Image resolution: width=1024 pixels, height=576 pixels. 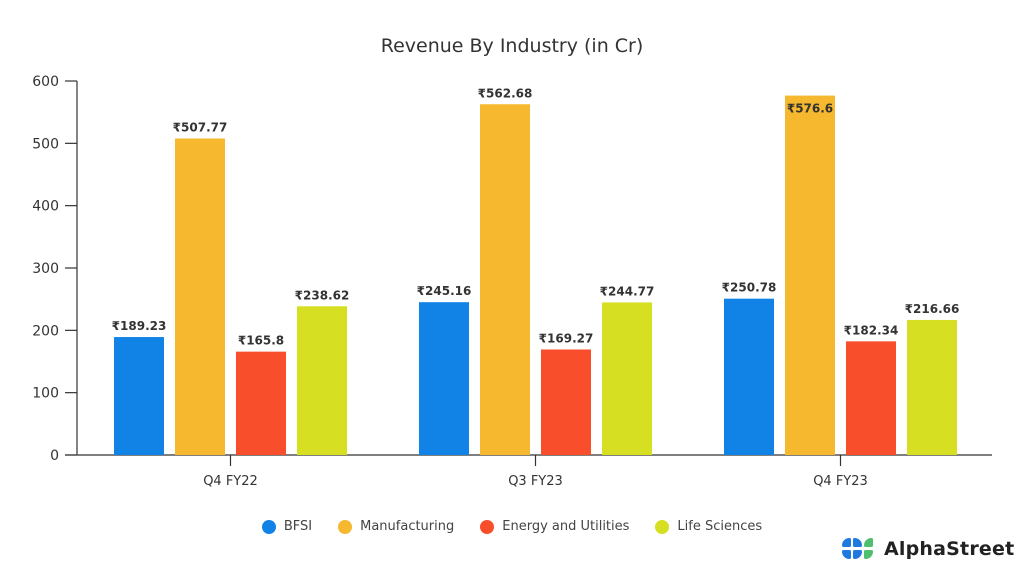 I want to click on y-tick-label: 0, so click(x=54, y=456).